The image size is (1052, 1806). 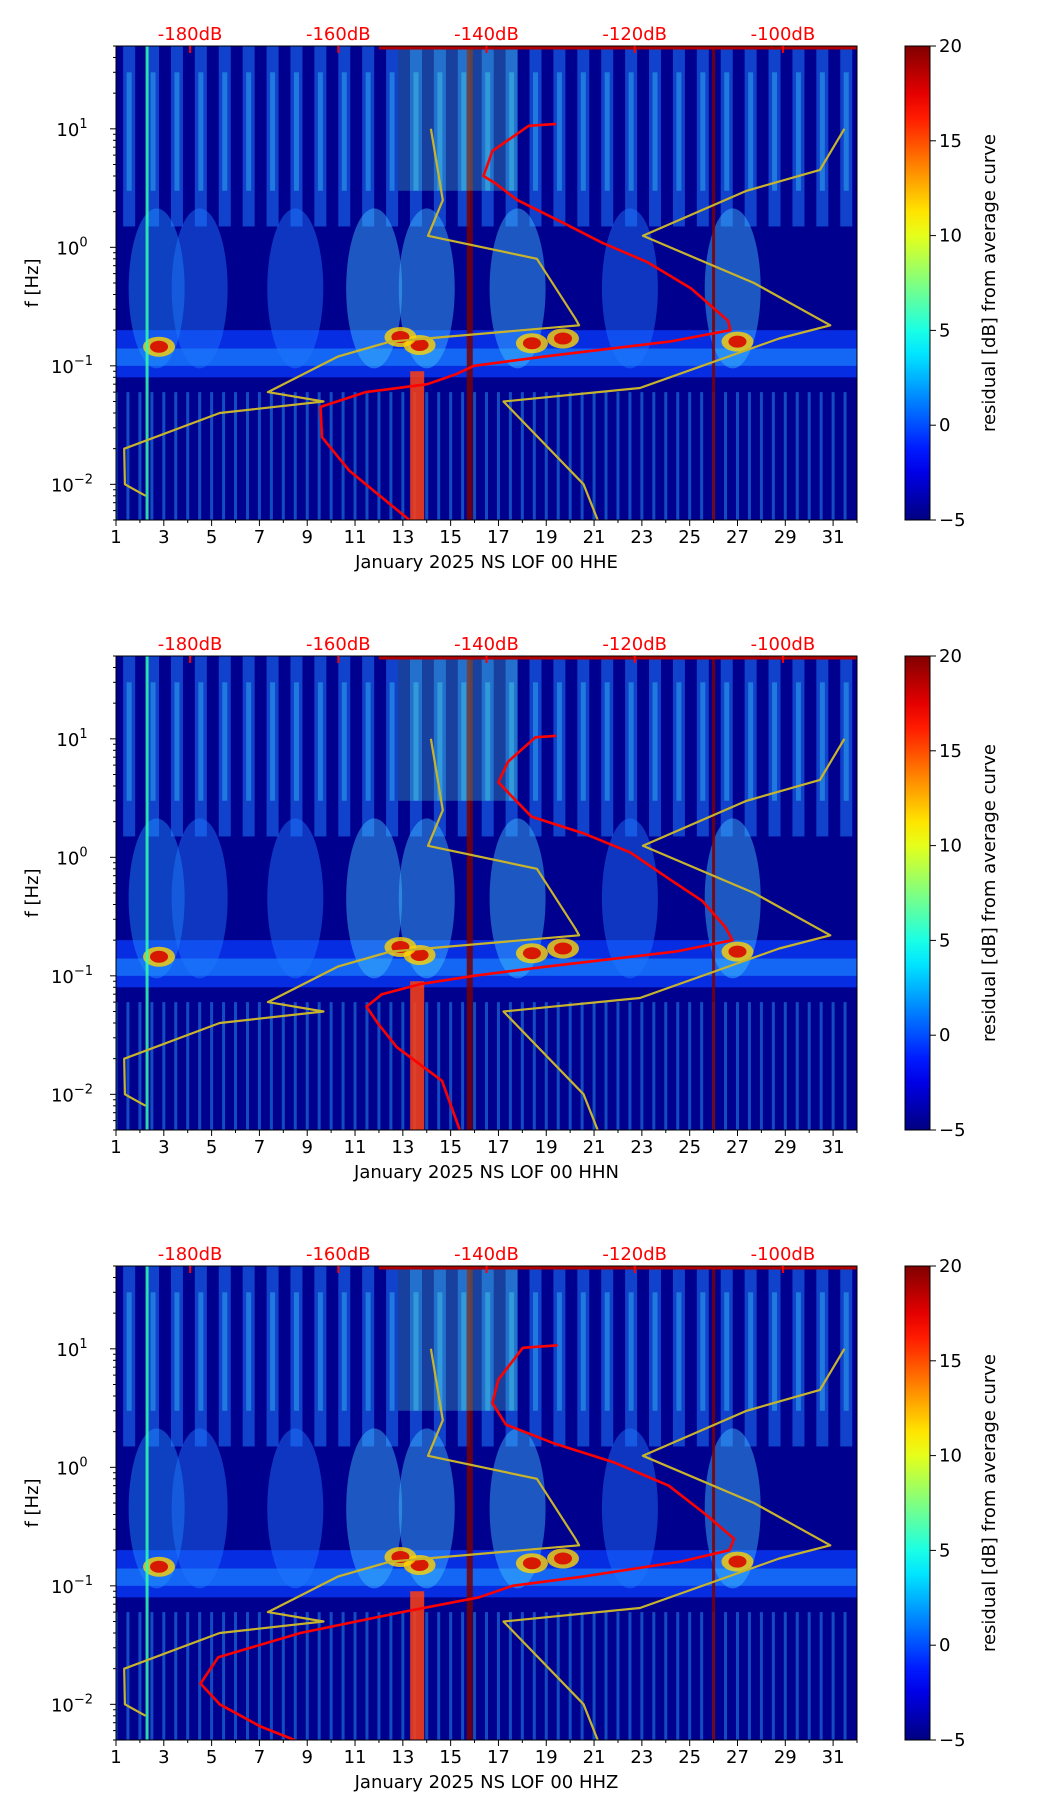 What do you see at coordinates (525, 321) in the screenshot?
I see `median-psd-curve` at bounding box center [525, 321].